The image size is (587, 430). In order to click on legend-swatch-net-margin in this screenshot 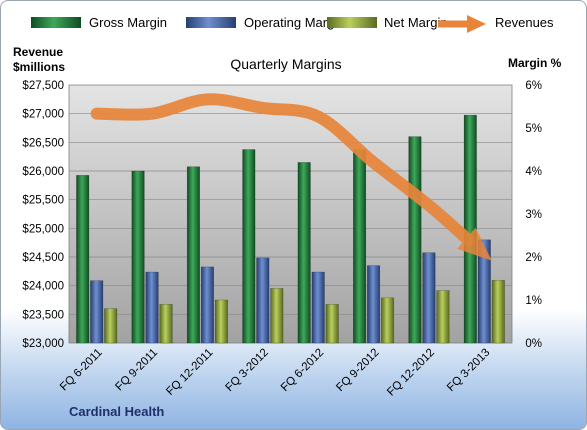, I will do `click(352, 22)`.